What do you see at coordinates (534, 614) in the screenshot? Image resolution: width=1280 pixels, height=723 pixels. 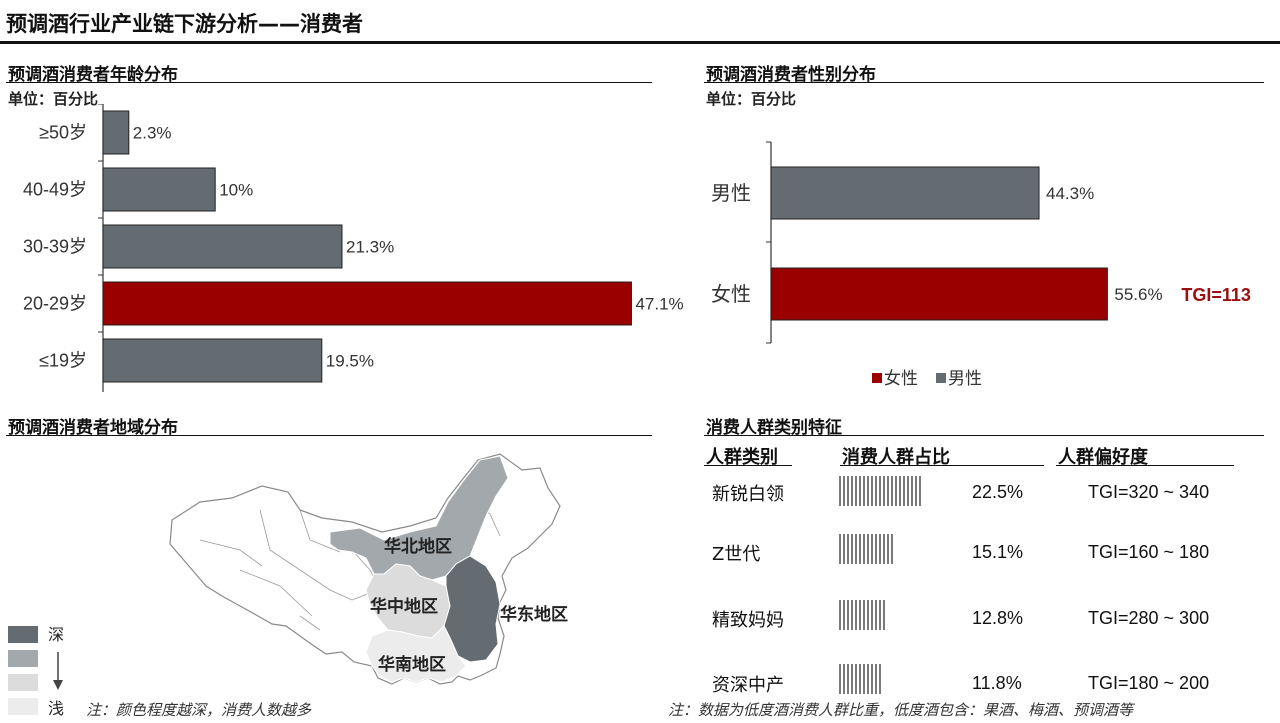 I see `region-label-east: 华东地区` at bounding box center [534, 614].